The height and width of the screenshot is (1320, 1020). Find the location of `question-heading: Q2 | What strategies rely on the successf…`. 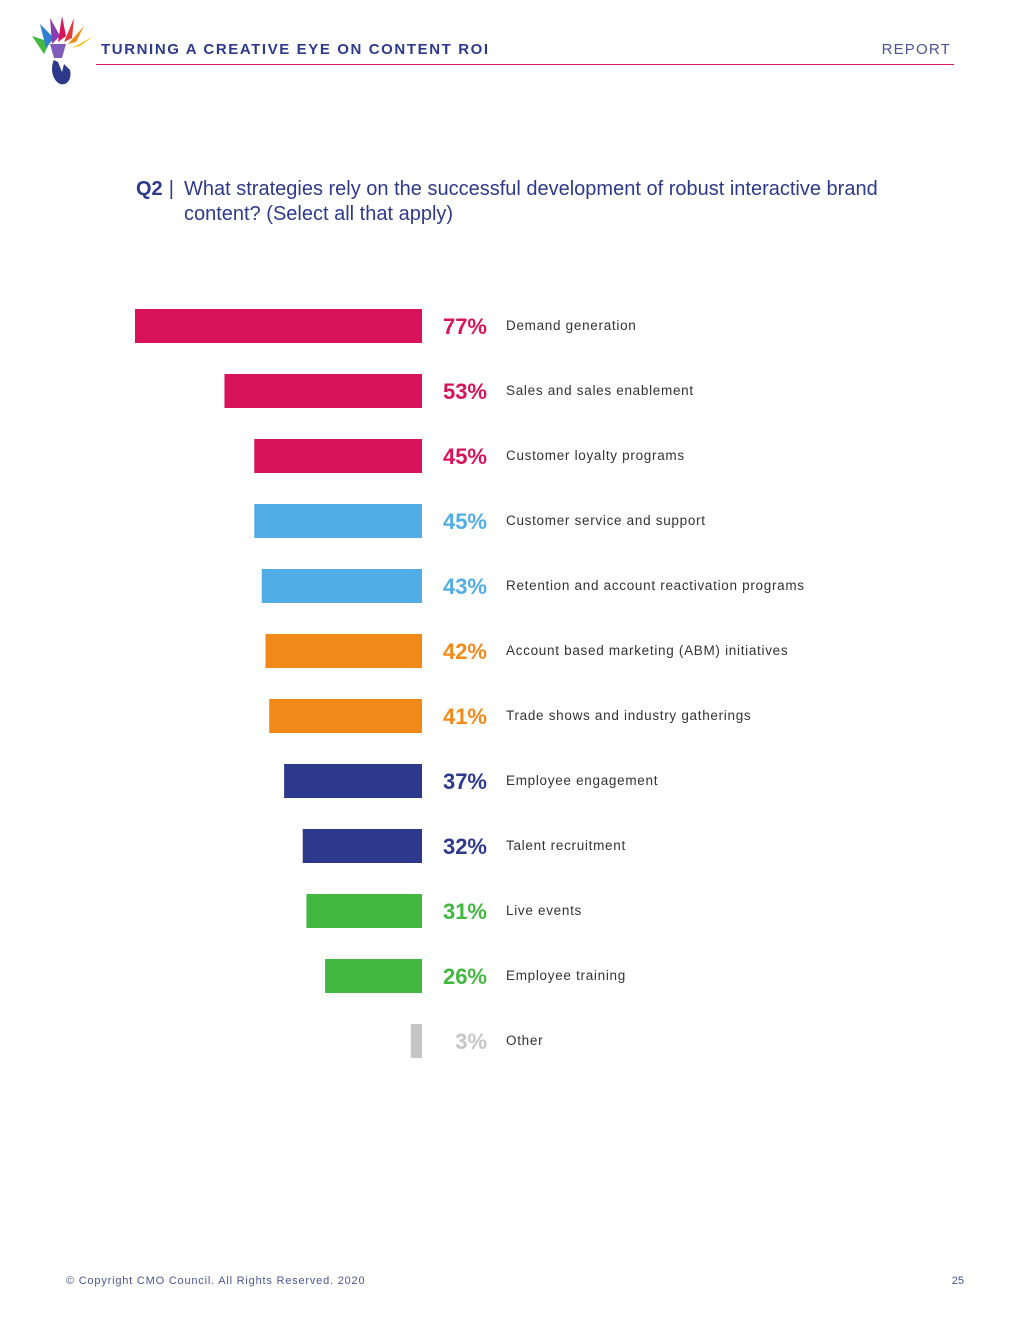

question-heading: Q2 | What strategies rely on the successf… is located at coordinates (516, 202).